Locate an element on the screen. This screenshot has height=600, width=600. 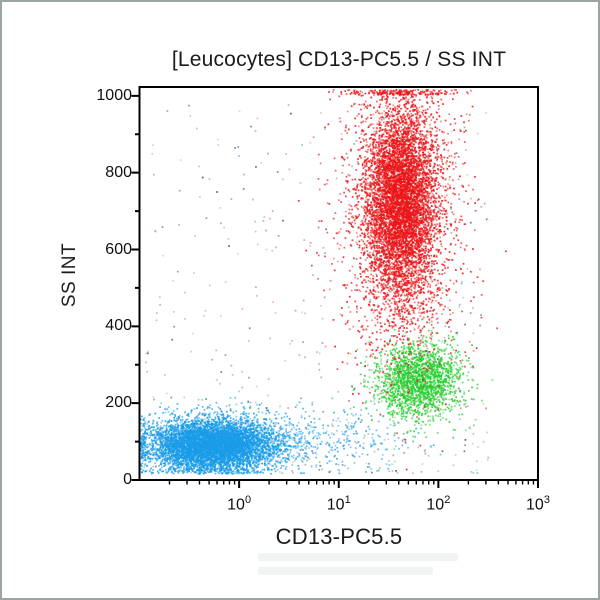
x-axis-title: CD13-PC5.5 is located at coordinates (339, 536).